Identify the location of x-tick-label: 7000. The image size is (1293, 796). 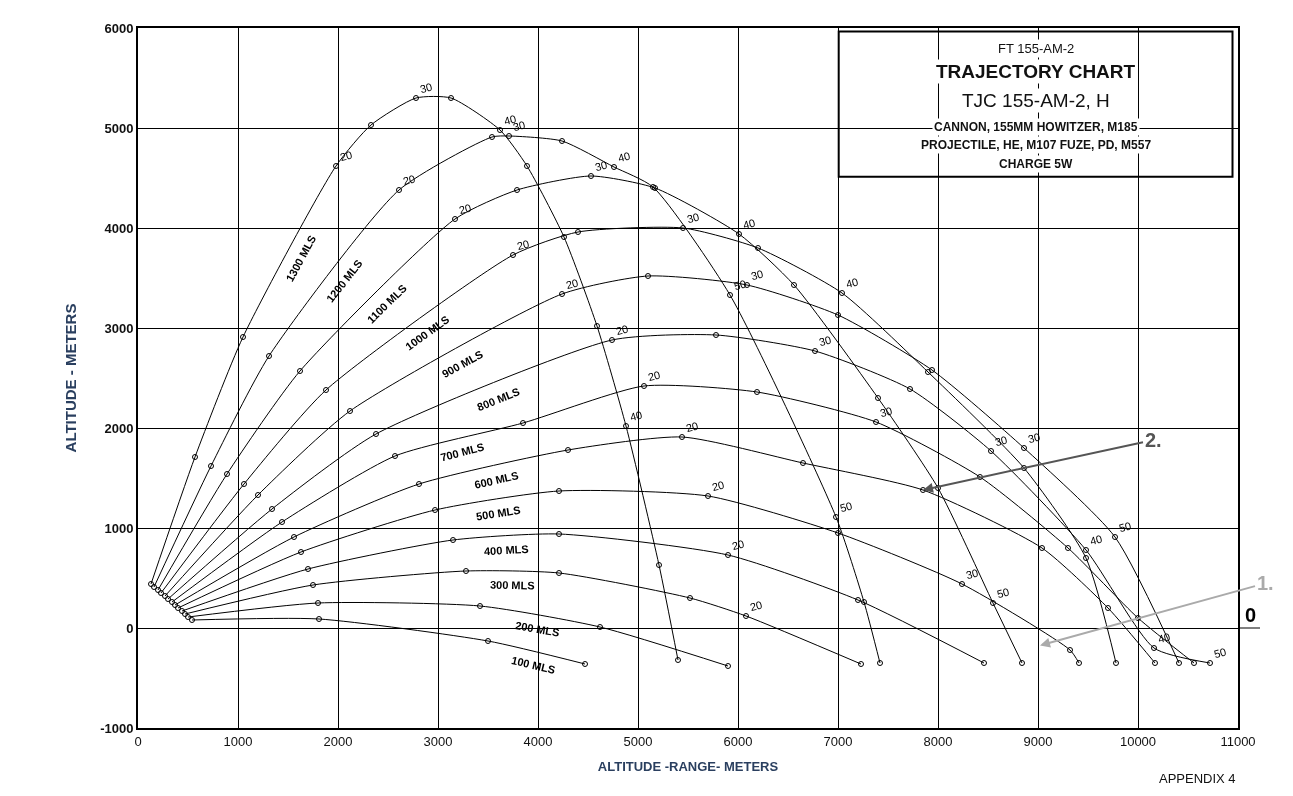
(838, 741).